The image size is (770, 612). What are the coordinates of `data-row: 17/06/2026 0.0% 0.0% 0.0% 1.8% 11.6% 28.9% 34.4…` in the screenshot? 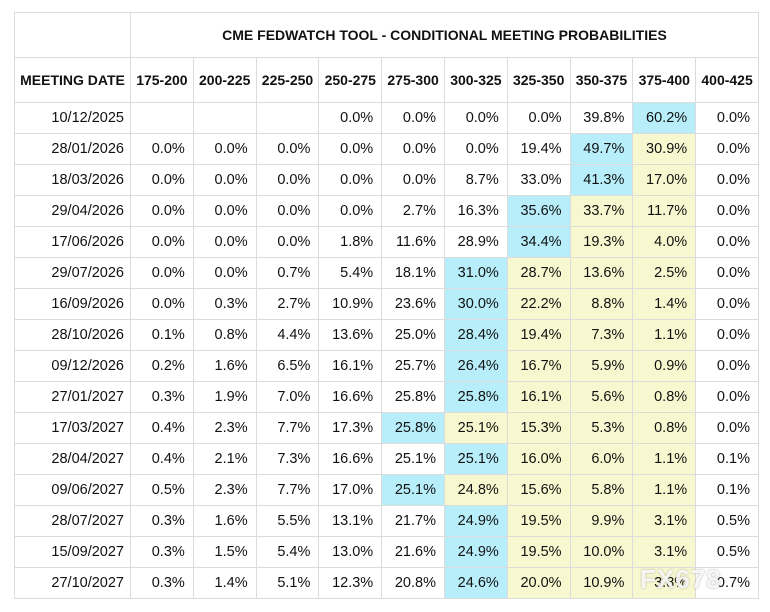 It's located at (386, 242).